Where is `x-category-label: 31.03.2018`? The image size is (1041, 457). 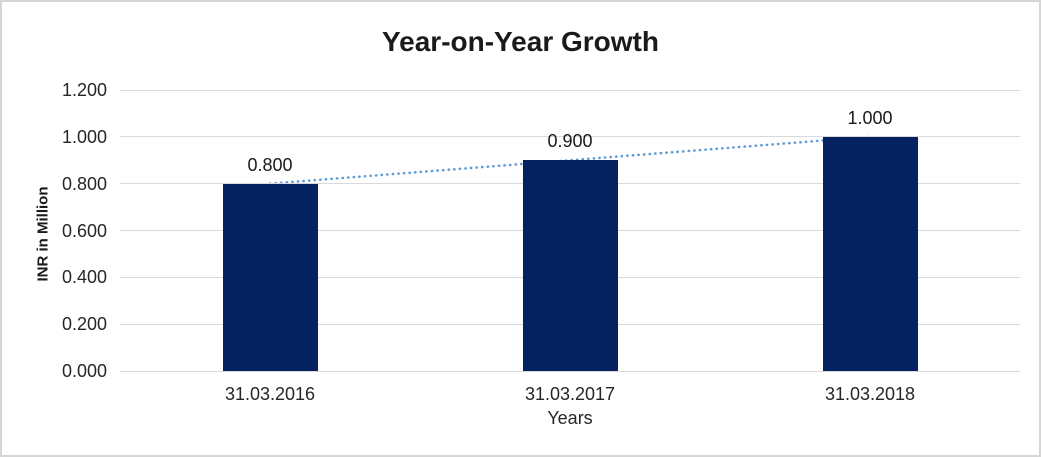
x-category-label: 31.03.2018 is located at coordinates (870, 394).